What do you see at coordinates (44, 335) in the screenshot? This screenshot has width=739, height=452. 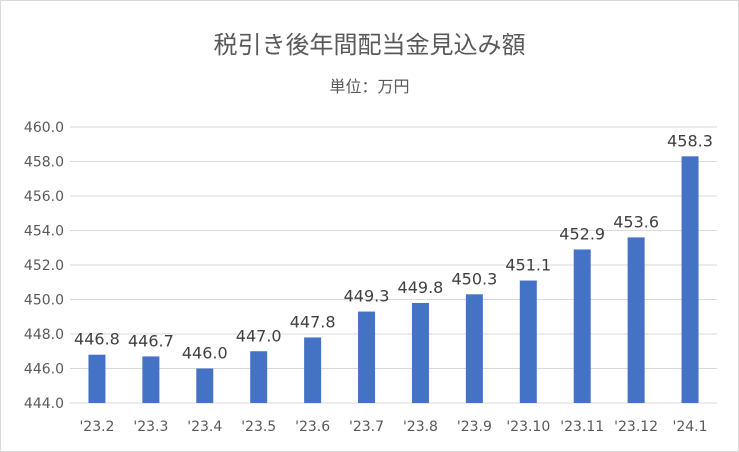 I see `y-tick-label: 448.0` at bounding box center [44, 335].